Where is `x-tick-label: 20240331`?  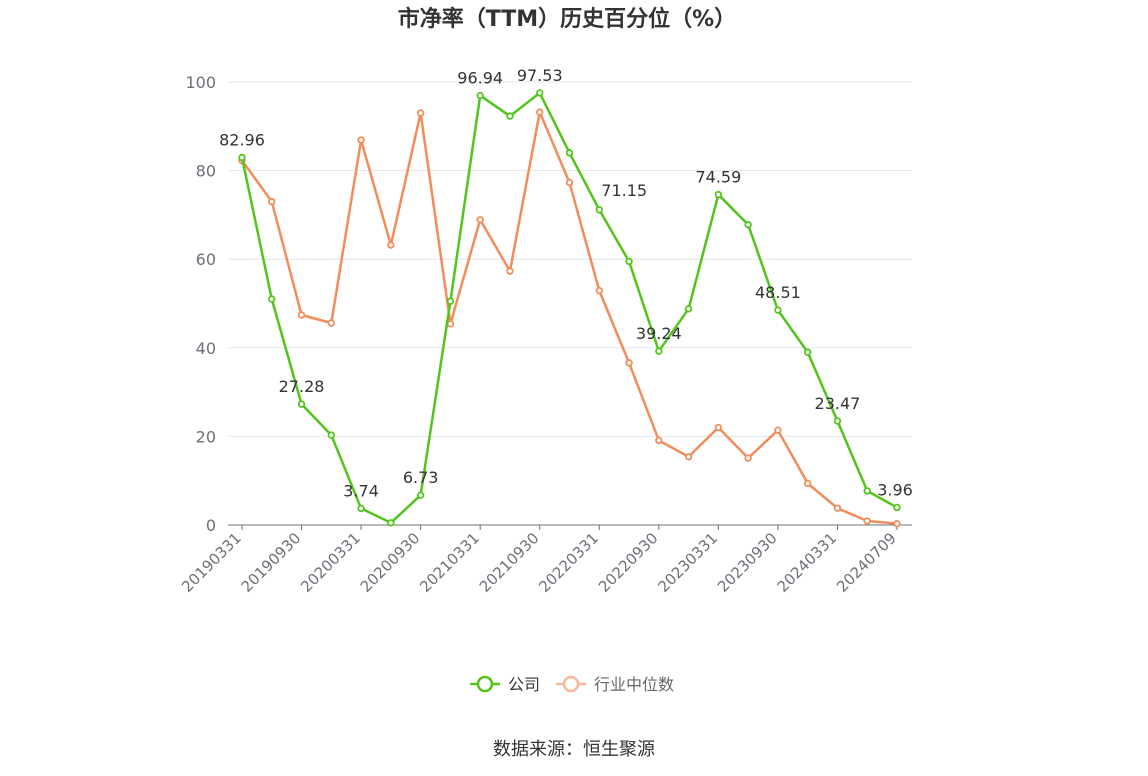 x-tick-label: 20240331 is located at coordinates (807, 562).